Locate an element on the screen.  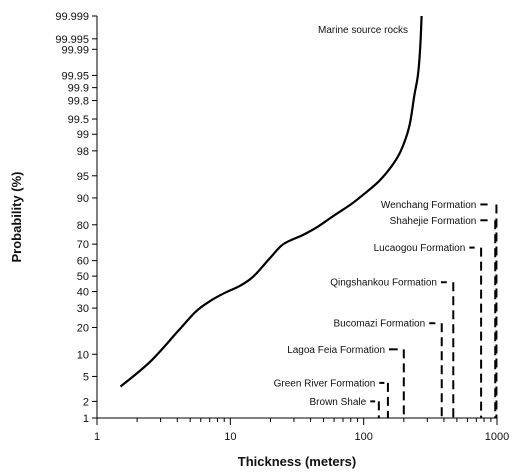
formation-marker: Shahejie Formation is located at coordinates (443, 317).